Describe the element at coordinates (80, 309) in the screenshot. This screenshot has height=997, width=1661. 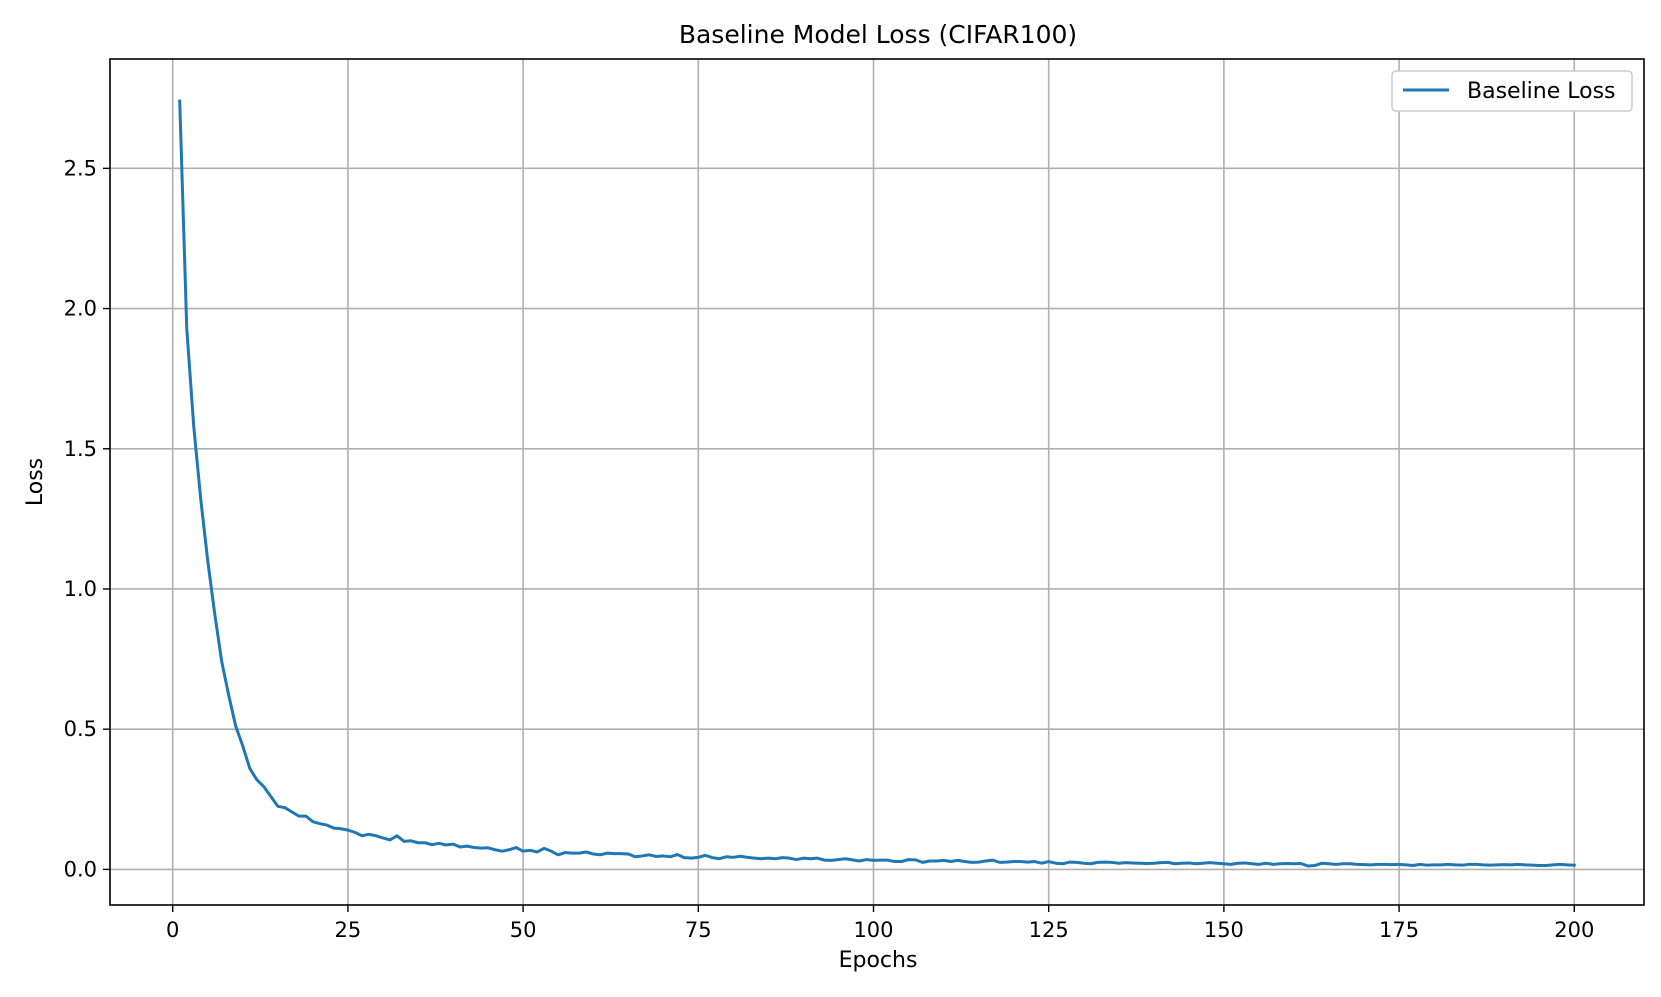
I see `y-tick-label: 2.0` at that location.